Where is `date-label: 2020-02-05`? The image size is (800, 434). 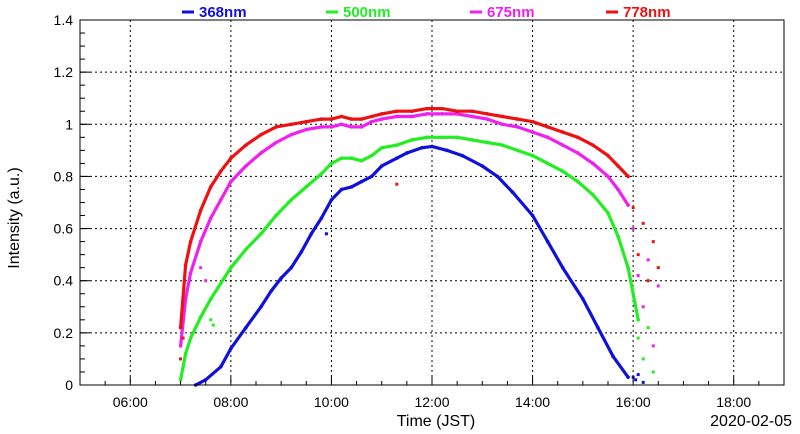 date-label: 2020-02-05 is located at coordinates (751, 421).